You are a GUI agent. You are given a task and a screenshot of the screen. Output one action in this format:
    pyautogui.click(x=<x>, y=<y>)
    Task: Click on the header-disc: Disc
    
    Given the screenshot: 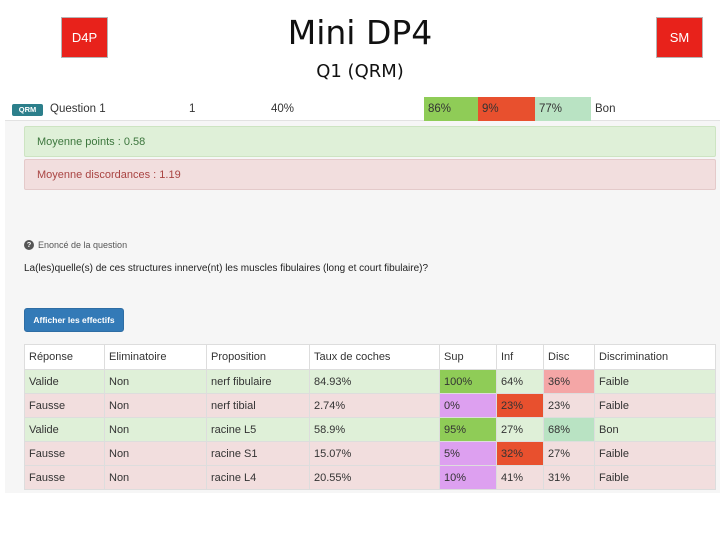 What is the action you would take?
    pyautogui.click(x=569, y=357)
    